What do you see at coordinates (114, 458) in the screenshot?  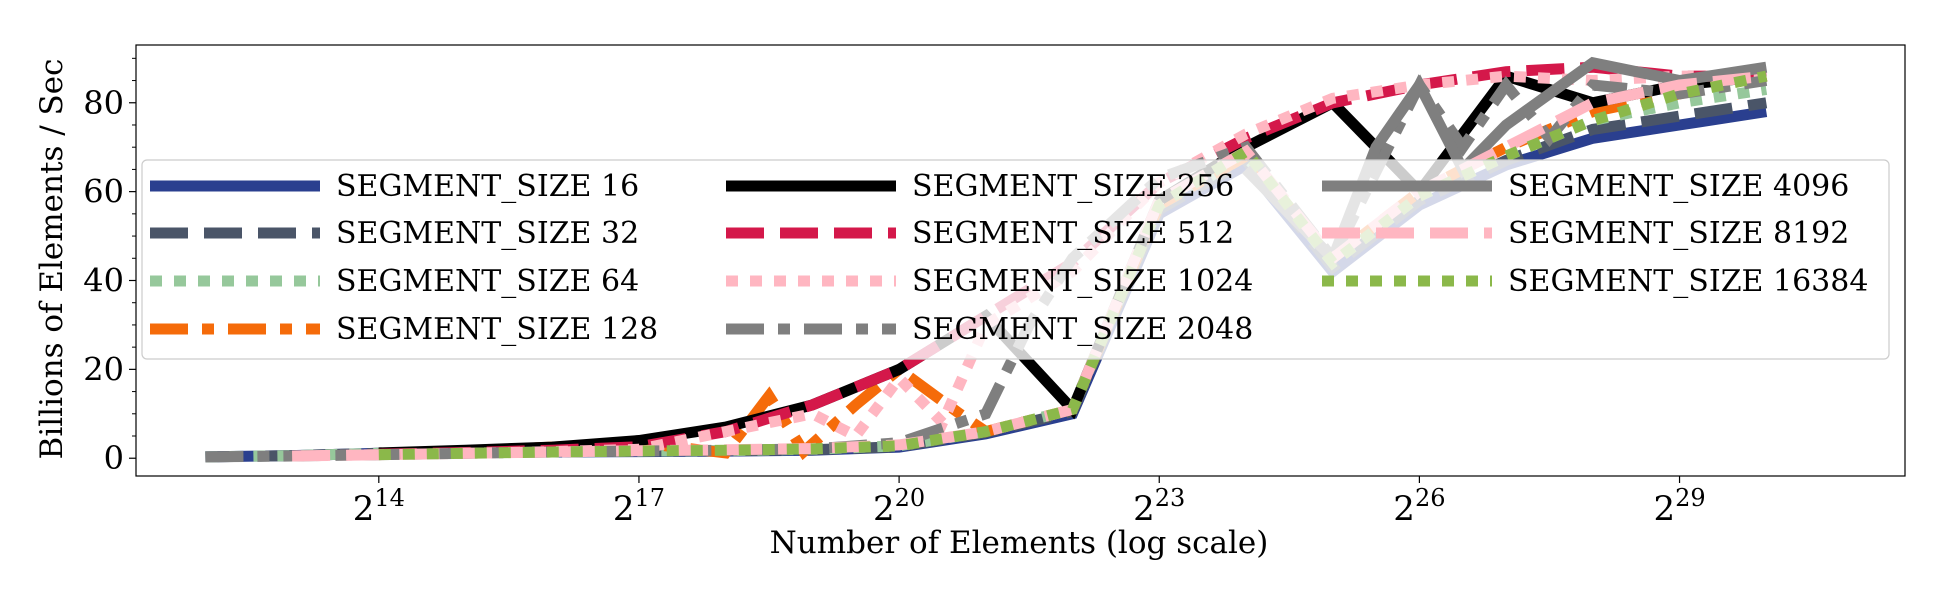 I see `y-tick-label: 0` at bounding box center [114, 458].